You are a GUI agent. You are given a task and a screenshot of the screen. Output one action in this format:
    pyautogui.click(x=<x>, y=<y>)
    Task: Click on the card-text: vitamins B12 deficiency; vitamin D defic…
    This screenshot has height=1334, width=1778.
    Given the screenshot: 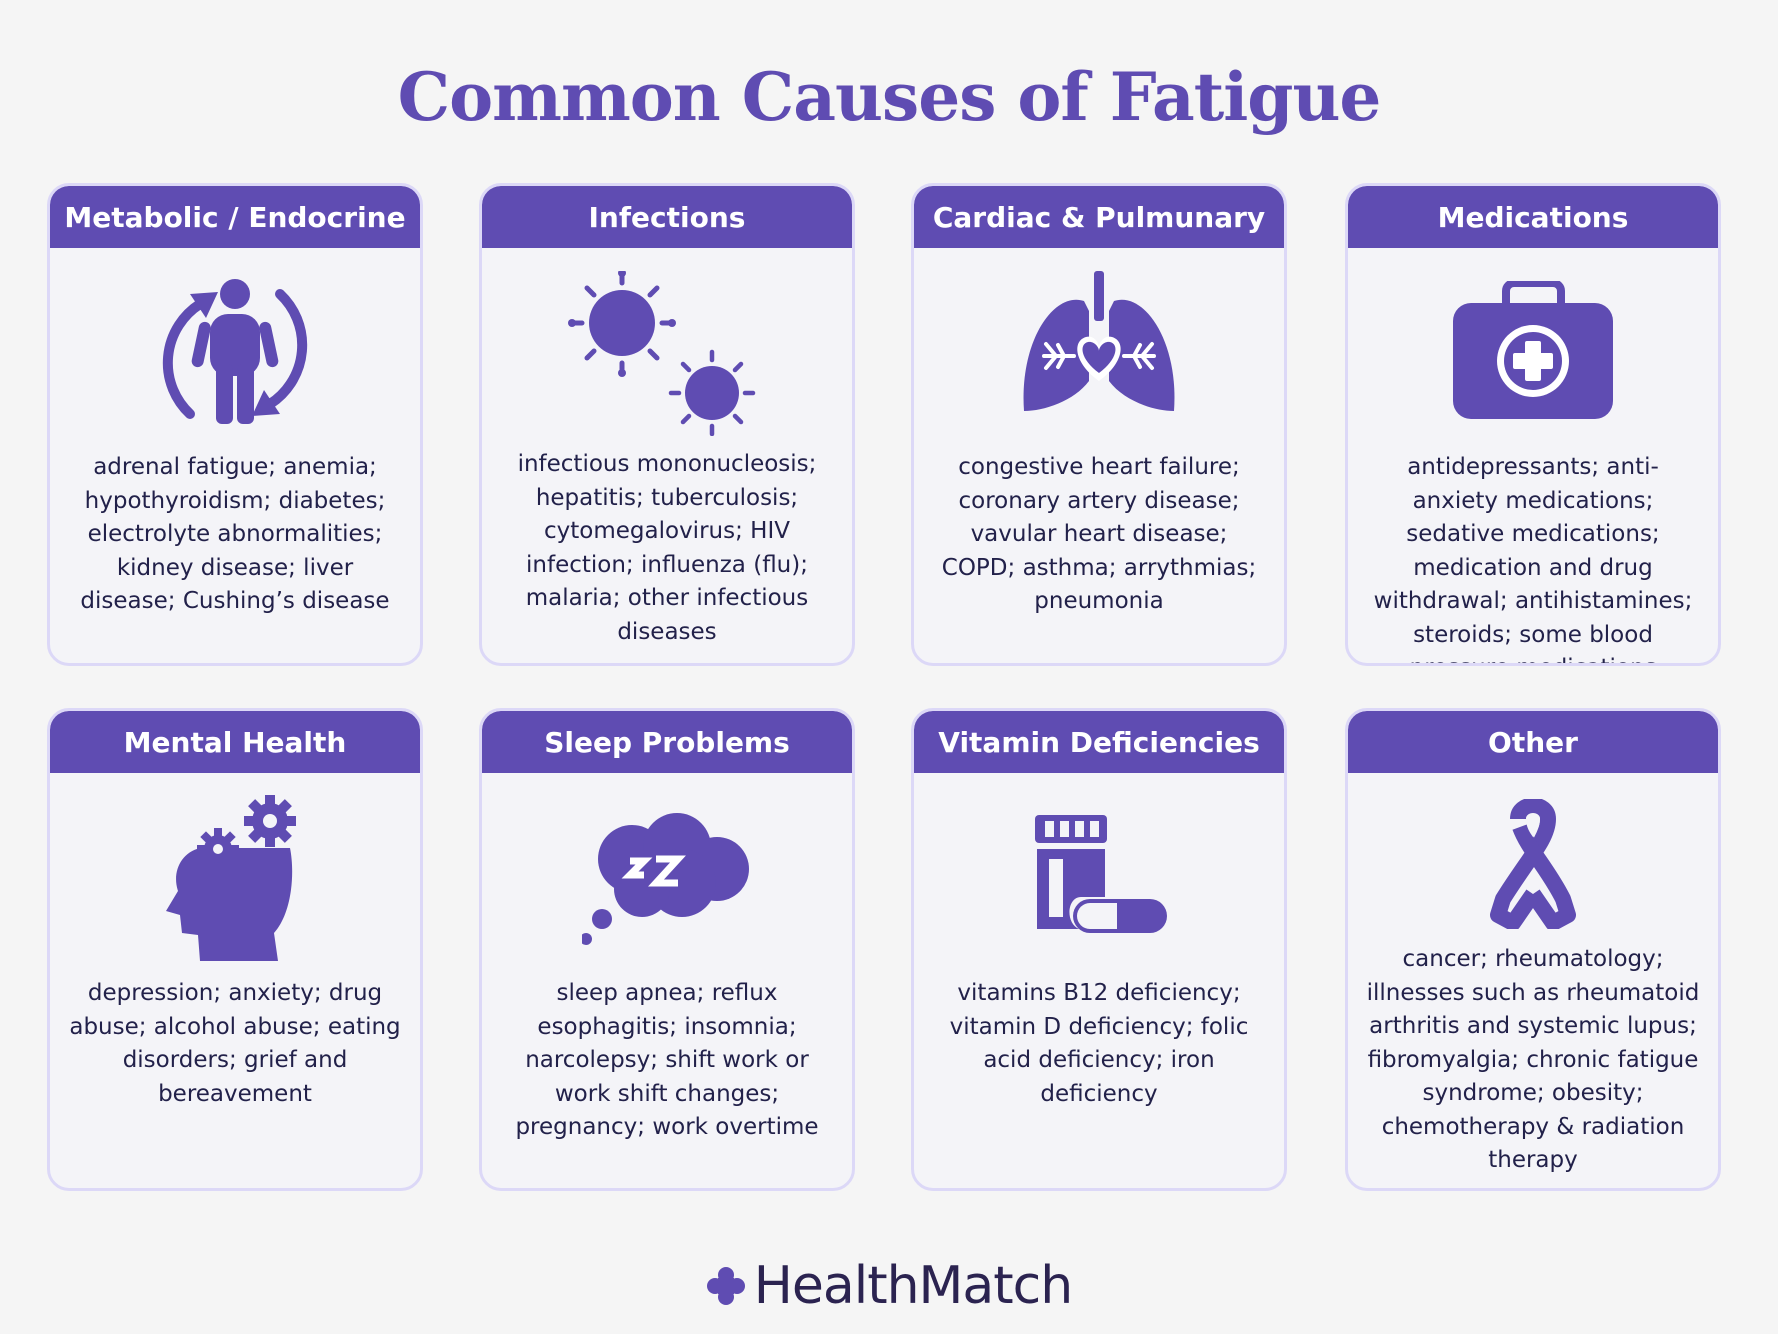 What is the action you would take?
    pyautogui.click(x=1099, y=1043)
    